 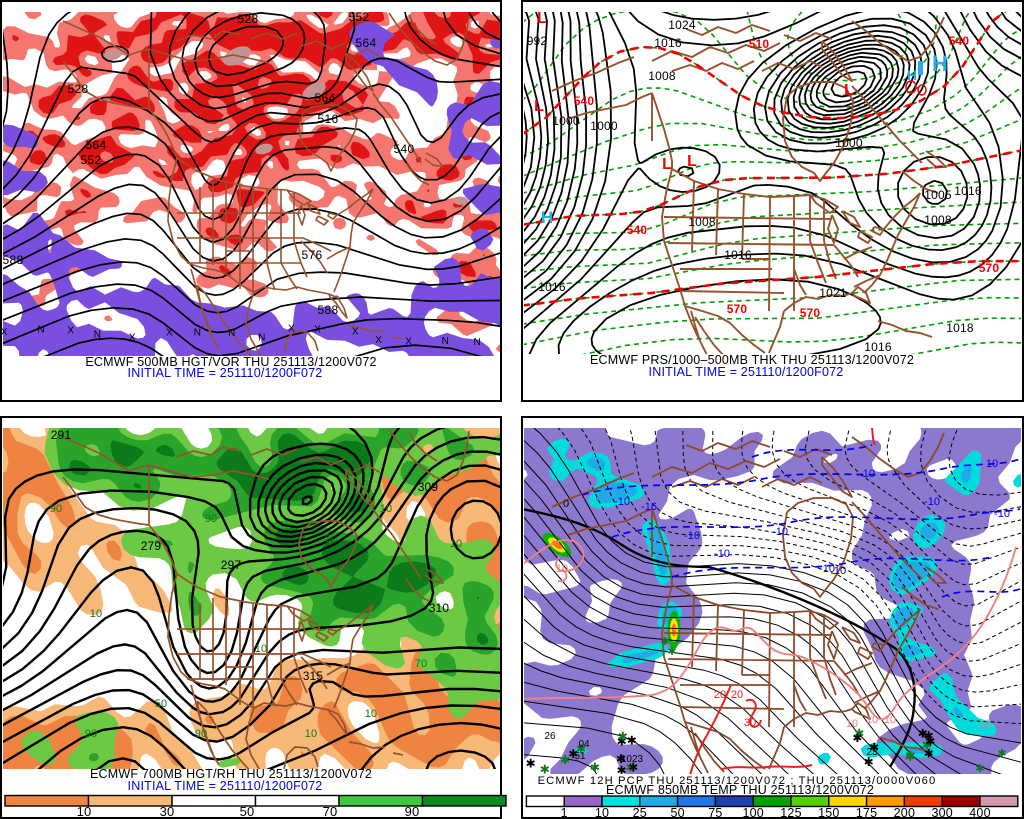 I want to click on svg-text: 300, so click(x=941, y=812).